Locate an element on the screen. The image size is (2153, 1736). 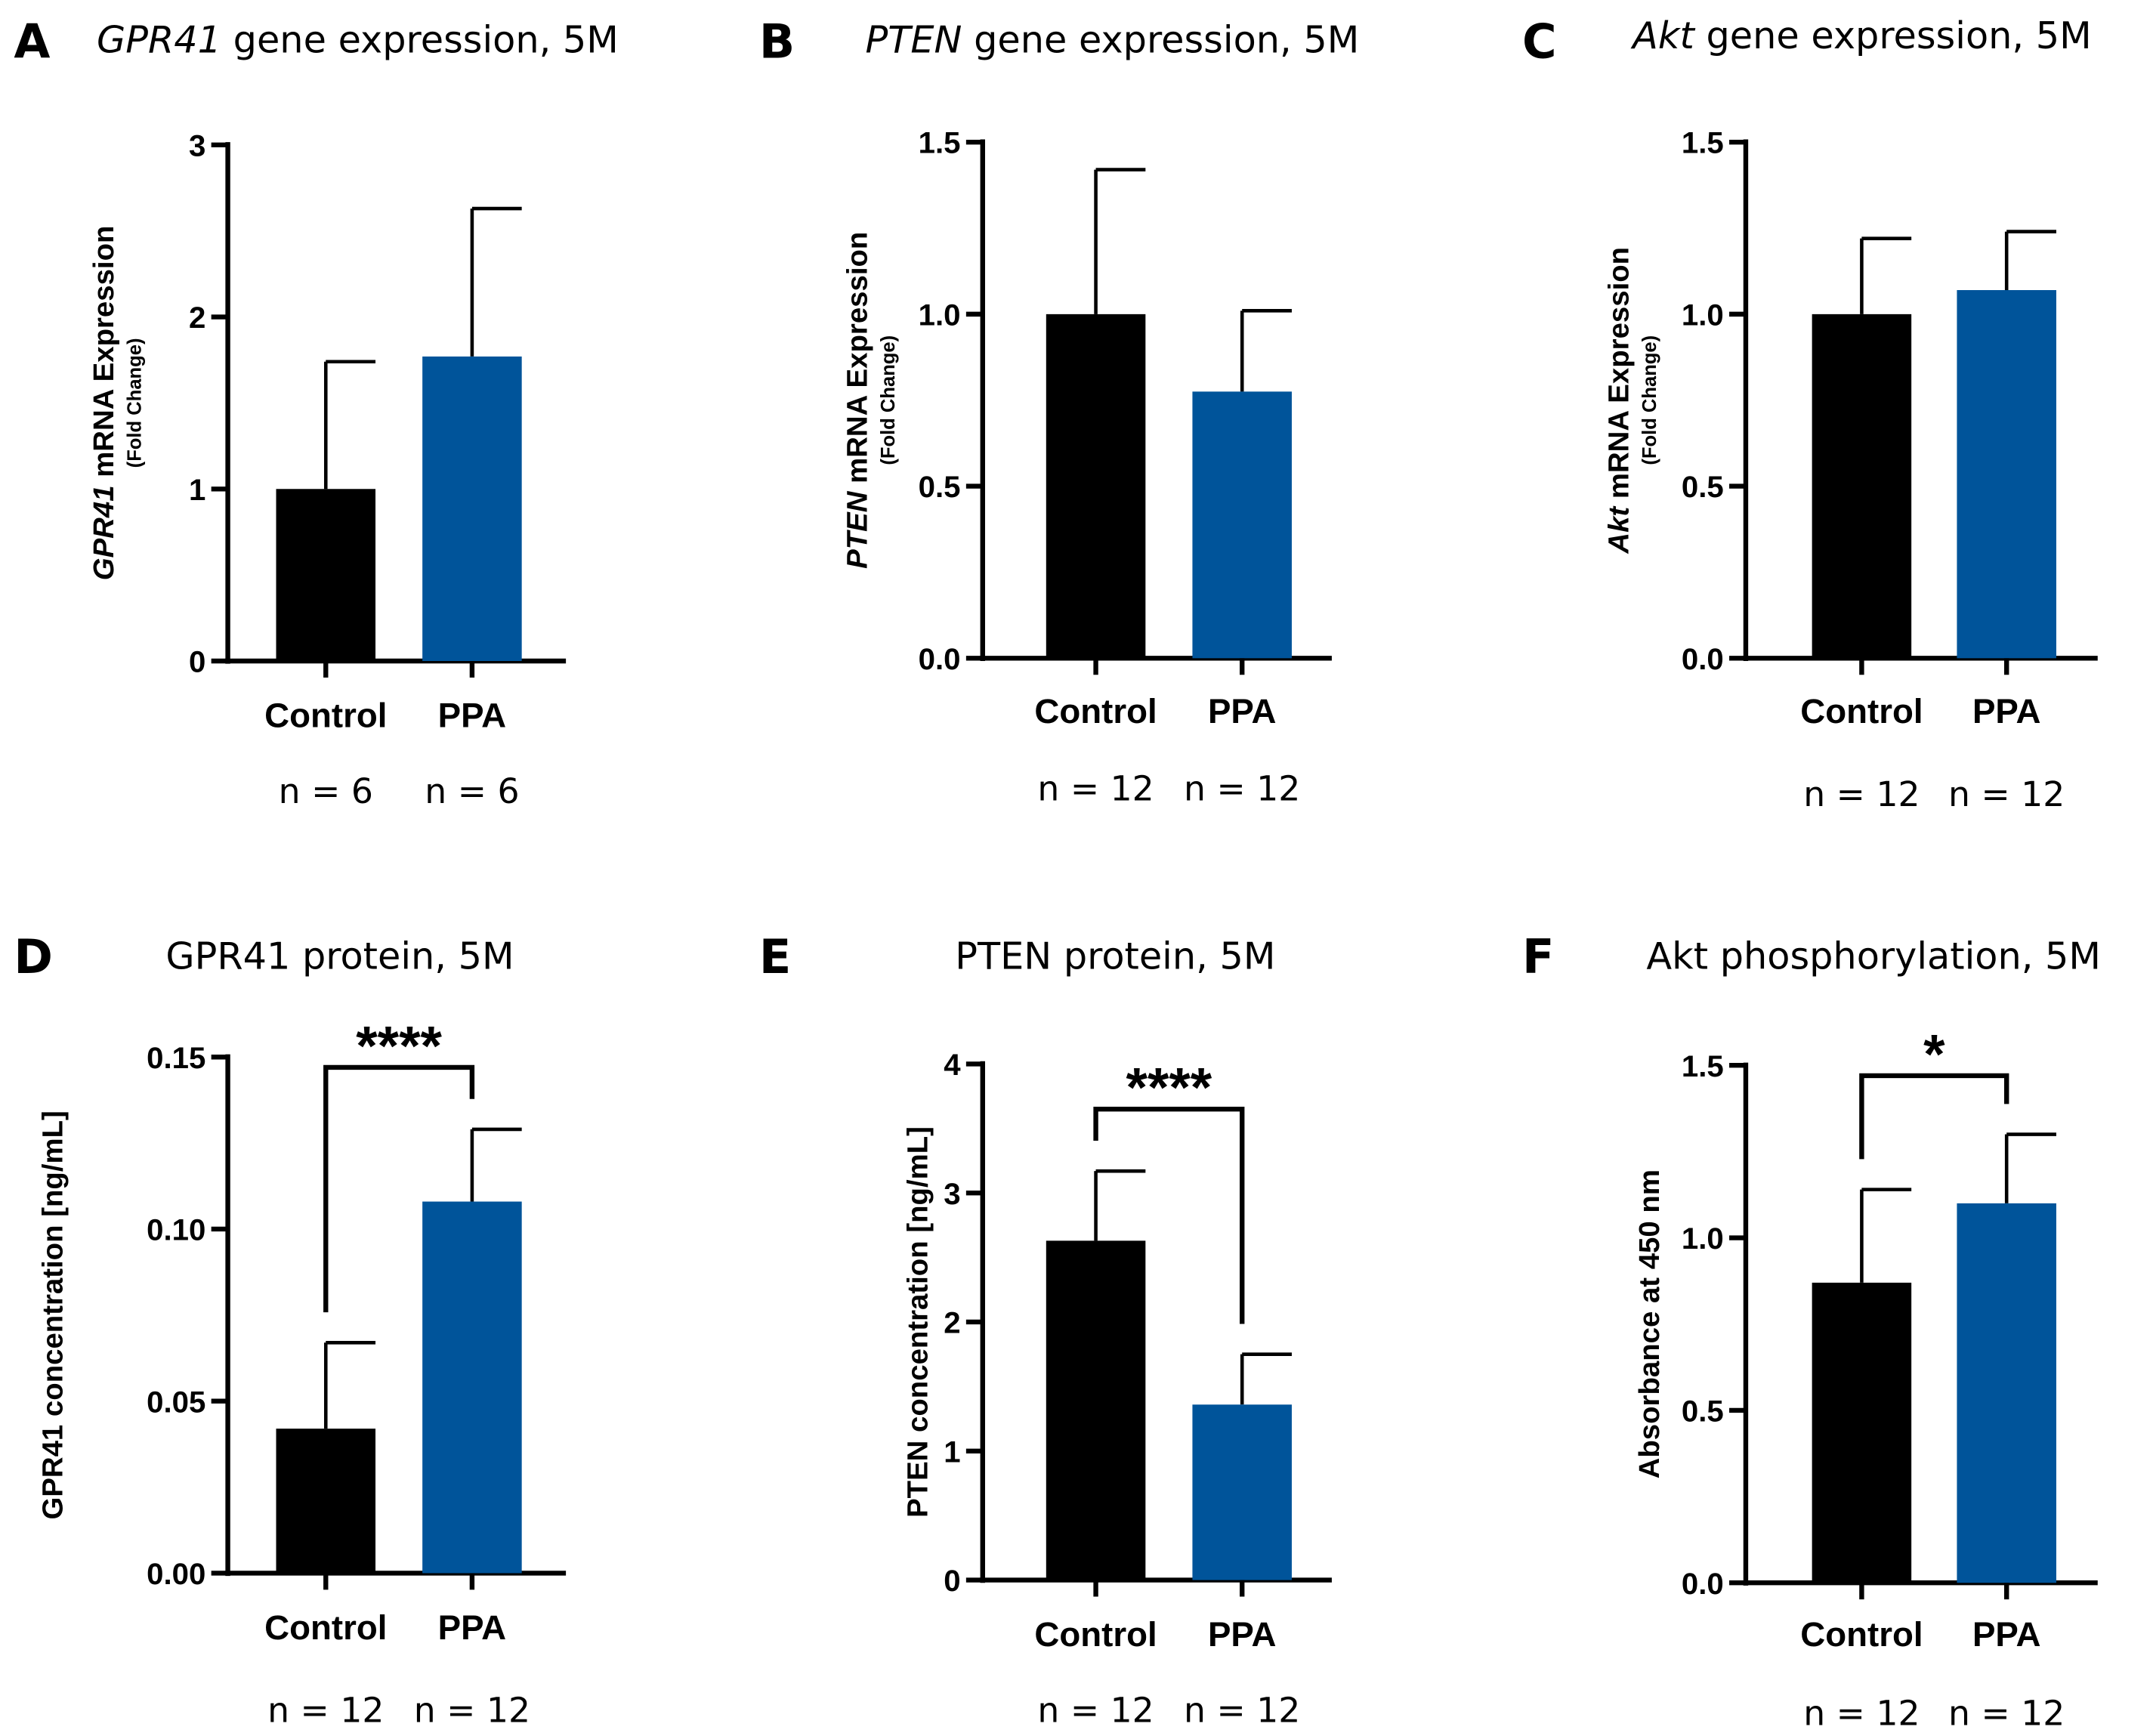
panel-title: Akt gene expression, 5M is located at coordinates (1861, 35).